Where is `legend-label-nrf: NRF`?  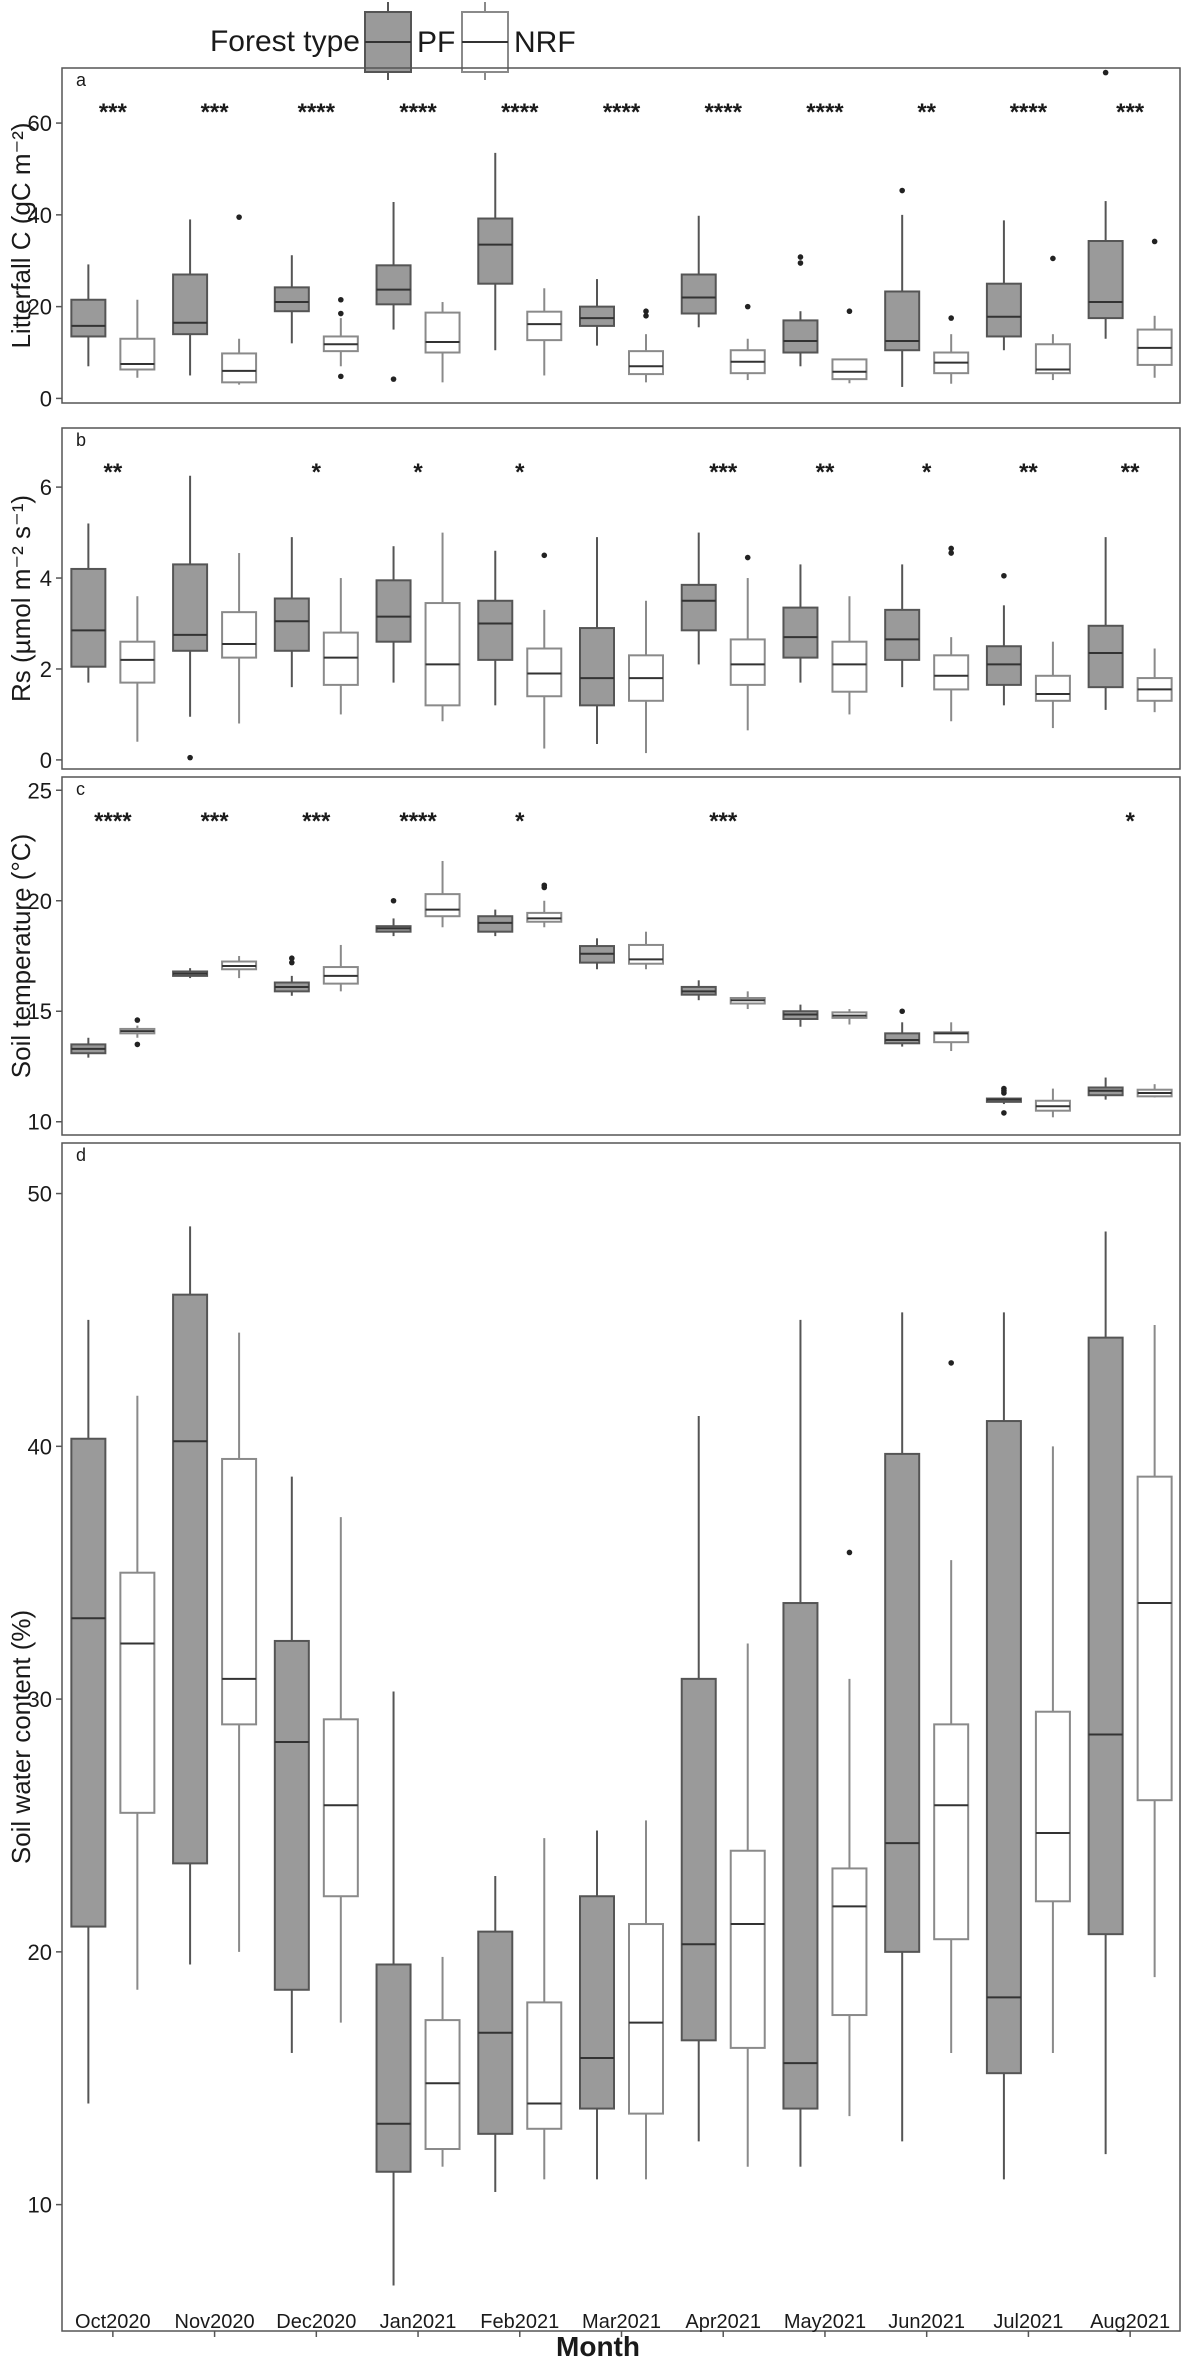
legend-label-nrf: NRF is located at coordinates (545, 42).